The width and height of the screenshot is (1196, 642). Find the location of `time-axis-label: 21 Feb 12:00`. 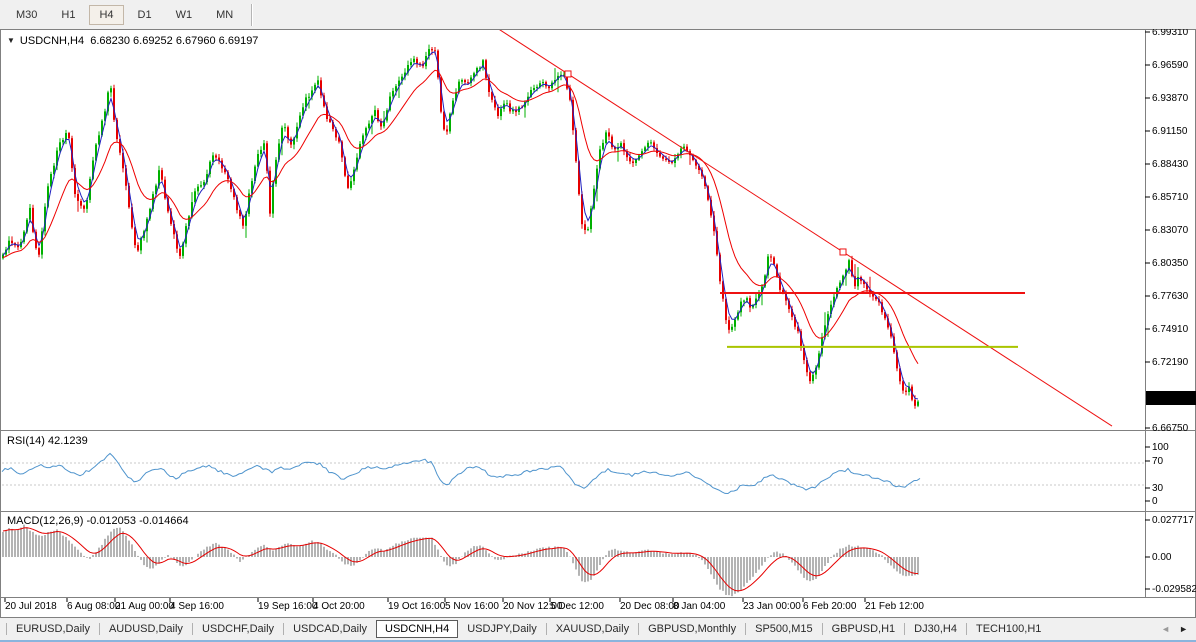

time-axis-label: 21 Feb 12:00 is located at coordinates (894, 606).